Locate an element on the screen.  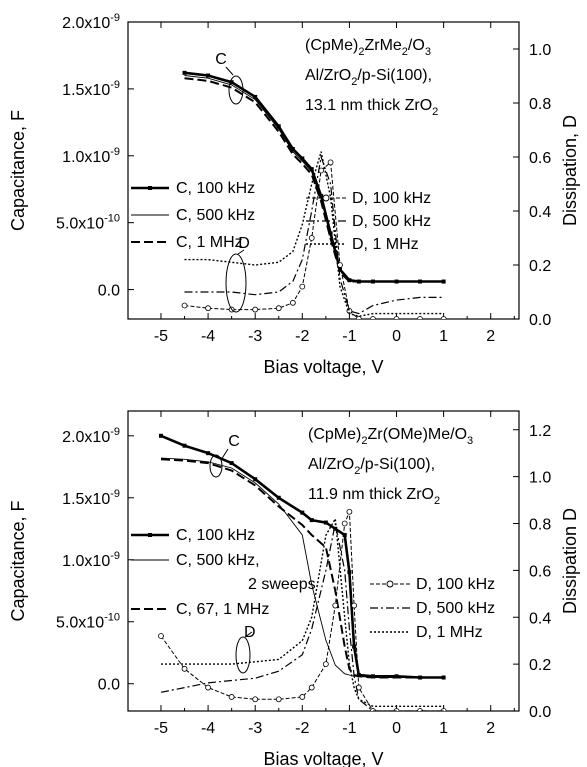
x-tick-label: -5 is located at coordinates (161, 728).